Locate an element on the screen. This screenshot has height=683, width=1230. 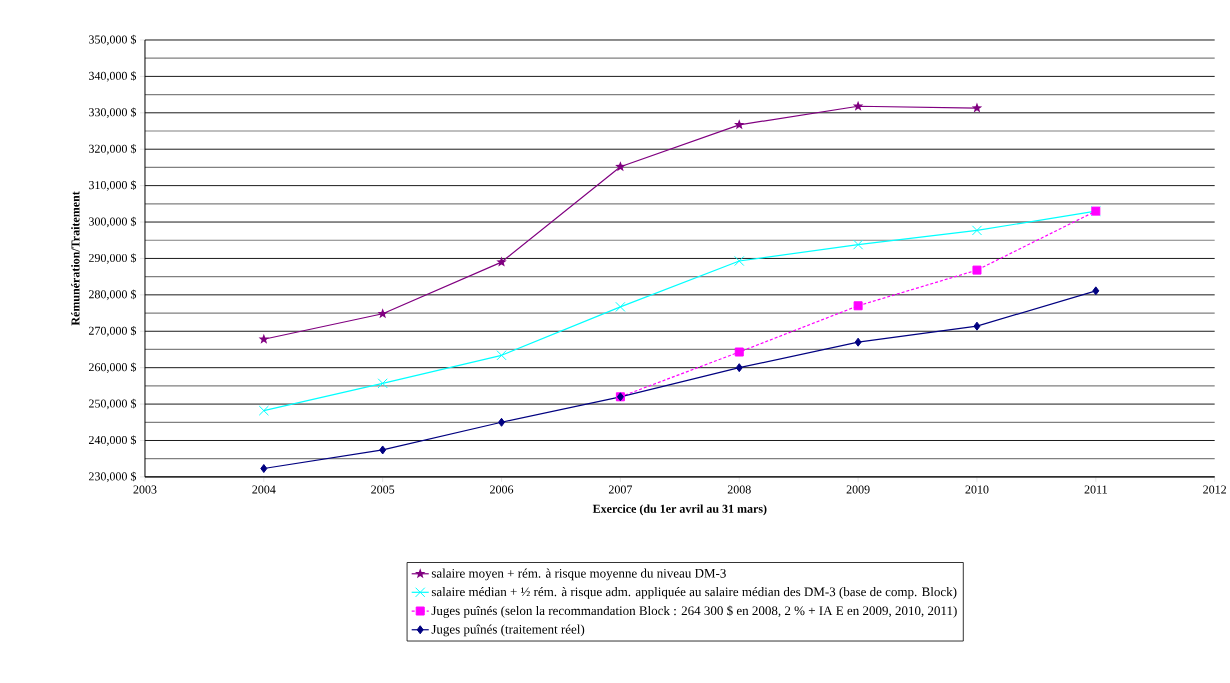
y-tick-label: 320,000 $ is located at coordinates (113, 149).